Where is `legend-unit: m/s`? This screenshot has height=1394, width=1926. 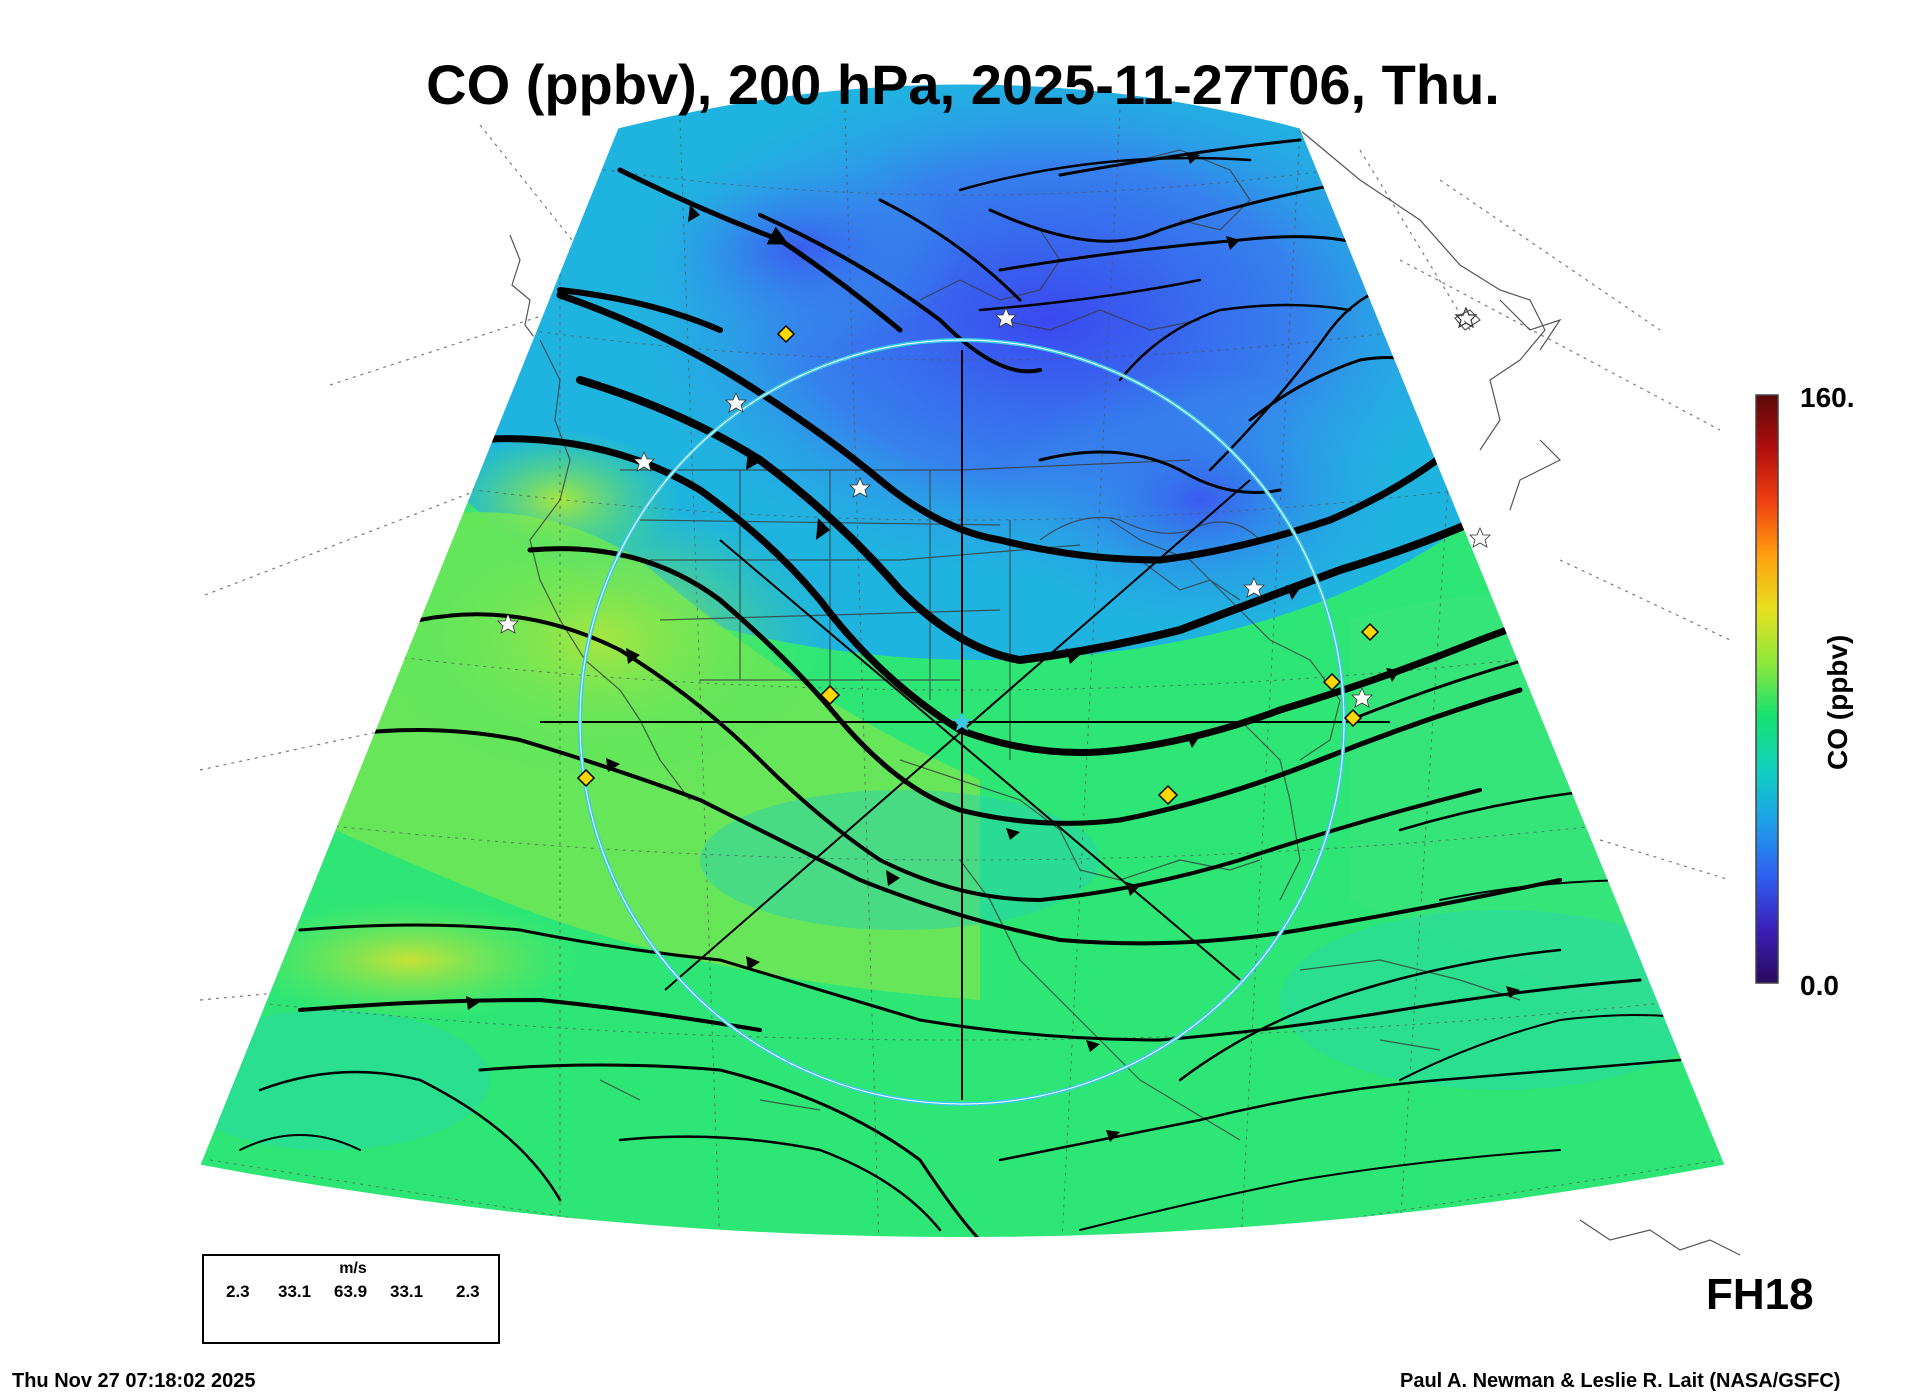
legend-unit: m/s is located at coordinates (353, 1268).